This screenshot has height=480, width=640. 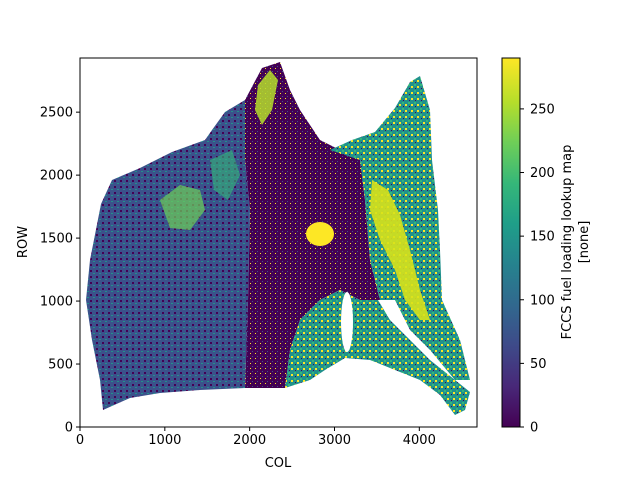 I want to click on y-axis-title: ROW, so click(x=23, y=242).